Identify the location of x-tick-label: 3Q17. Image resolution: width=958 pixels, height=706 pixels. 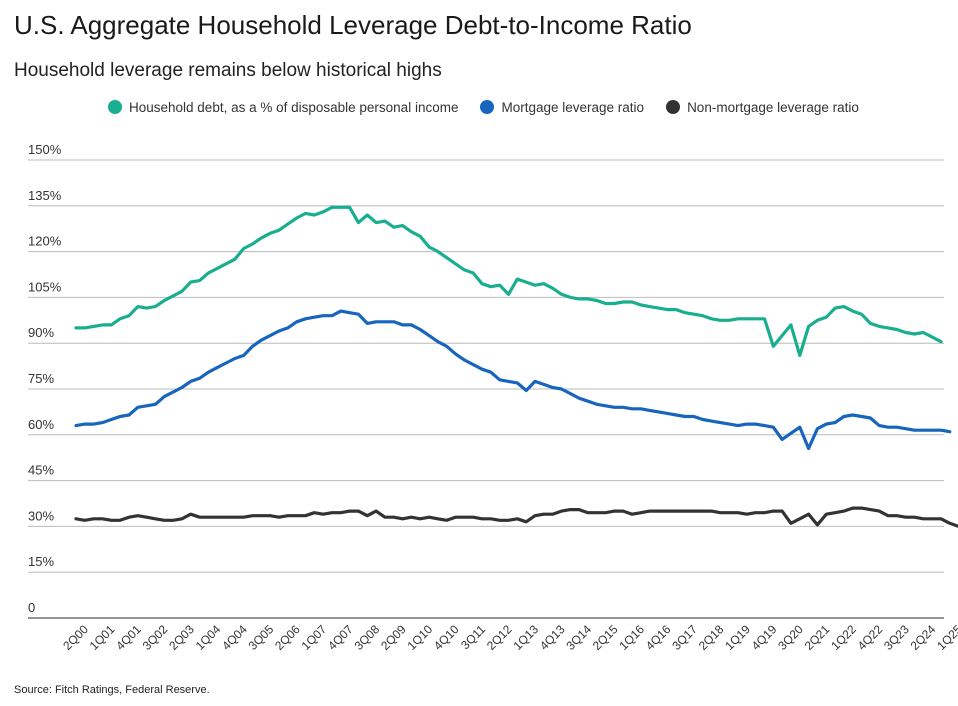
(684, 637).